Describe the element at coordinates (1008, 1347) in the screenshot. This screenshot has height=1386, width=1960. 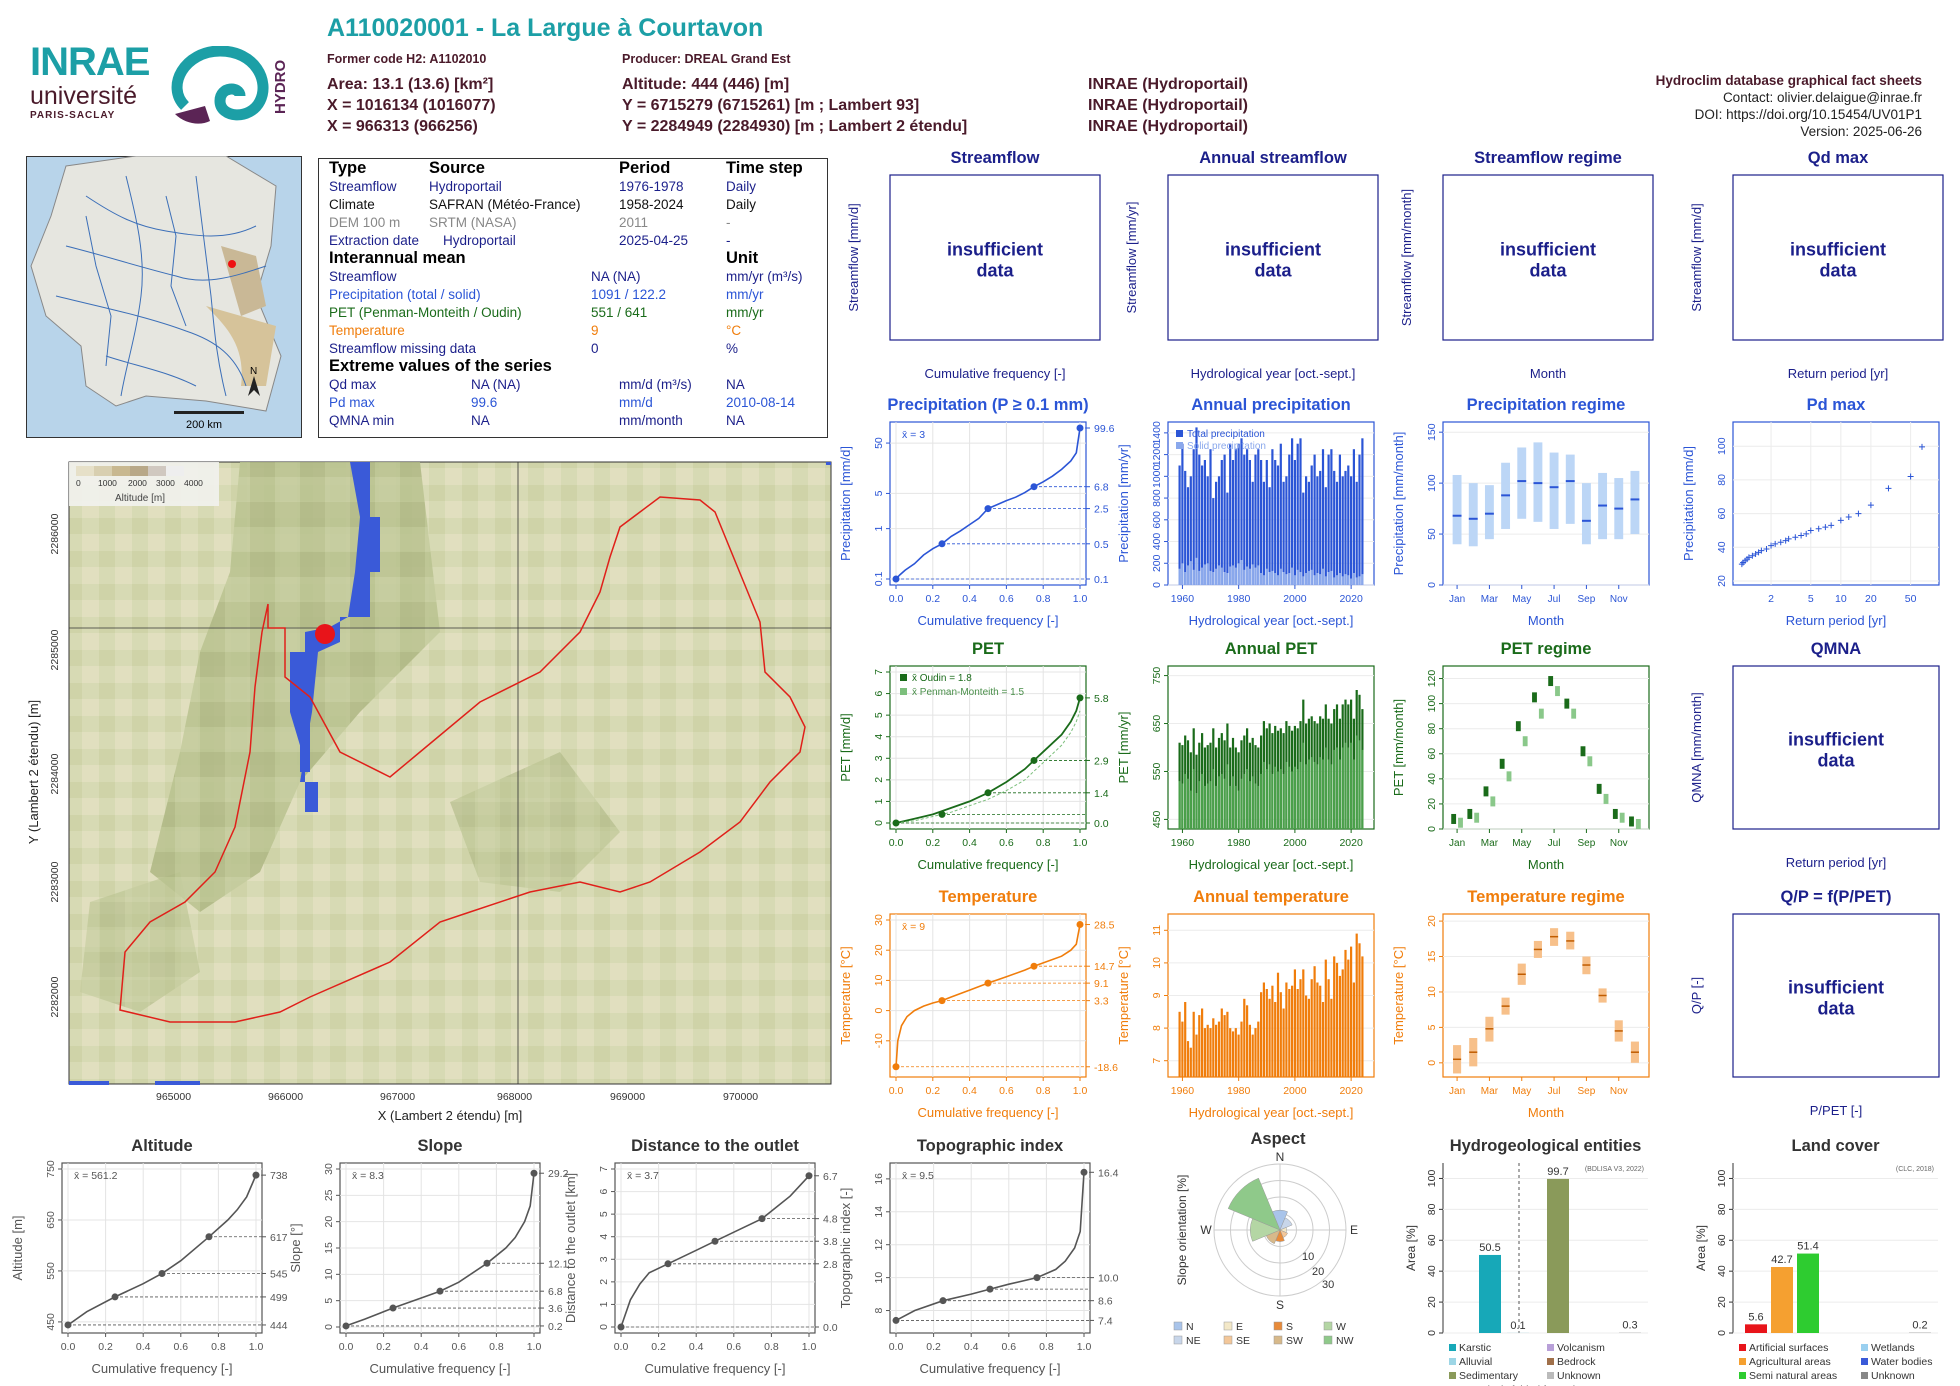
I see `x-tick-label: 0.6` at that location.